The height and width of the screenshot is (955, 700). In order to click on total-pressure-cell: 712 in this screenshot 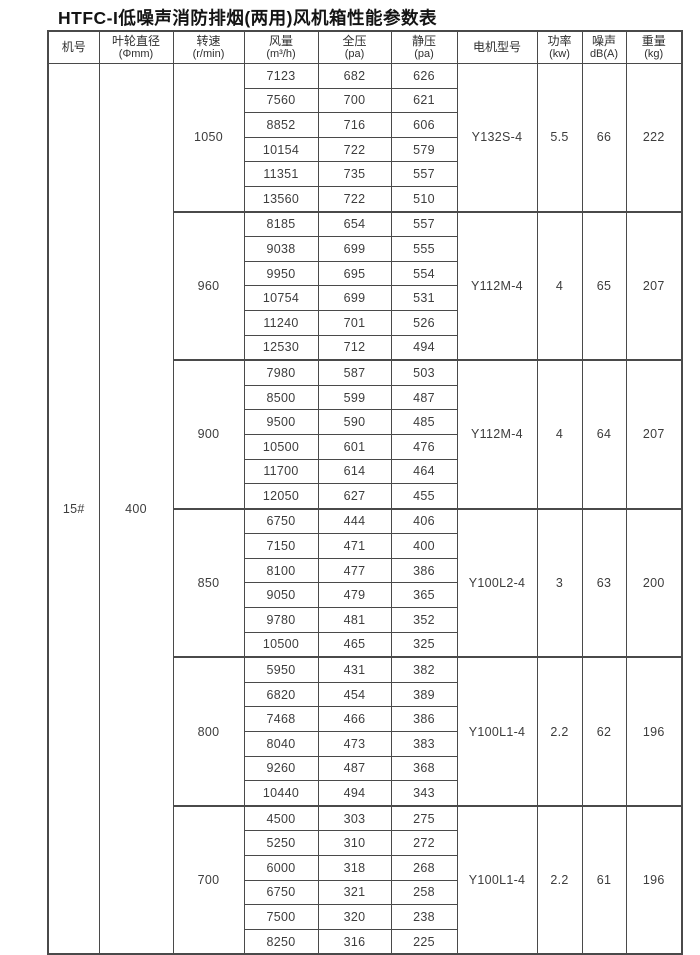, I will do `click(354, 347)`.